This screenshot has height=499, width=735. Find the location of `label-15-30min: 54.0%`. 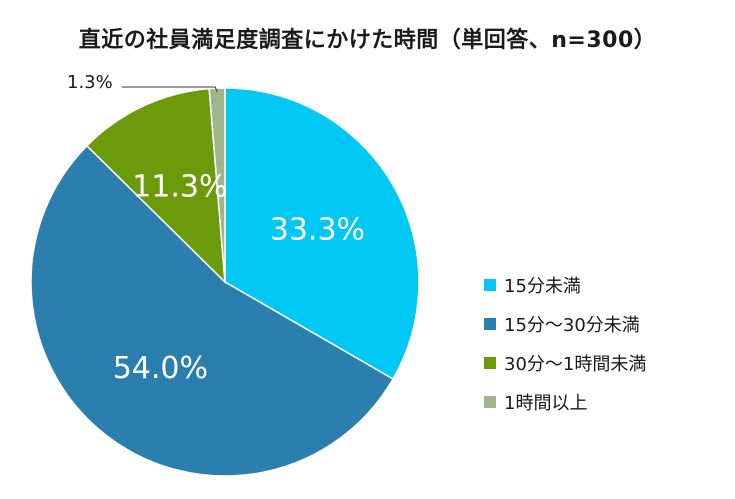

label-15-30min: 54.0% is located at coordinates (160, 368).